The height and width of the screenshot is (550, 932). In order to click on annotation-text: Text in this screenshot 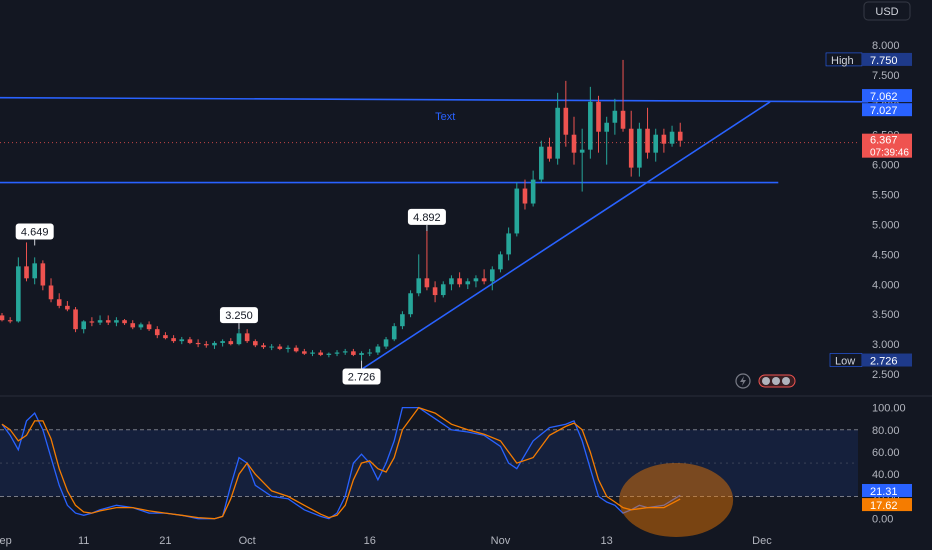, I will do `click(445, 117)`.